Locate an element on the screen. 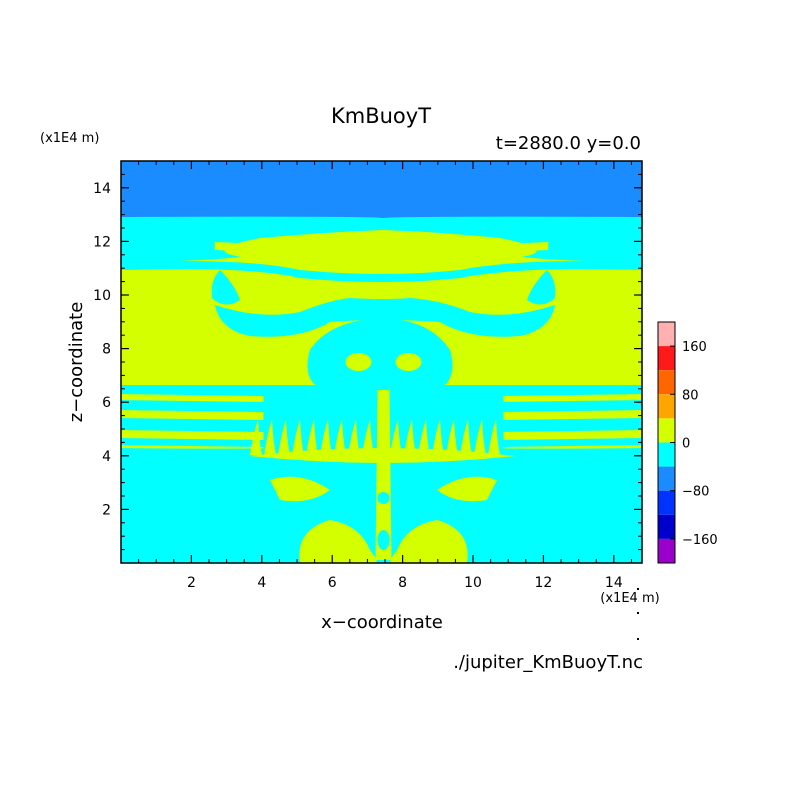 The width and height of the screenshot is (804, 804). x-unit-label: (x1E4 m) is located at coordinates (629, 598).